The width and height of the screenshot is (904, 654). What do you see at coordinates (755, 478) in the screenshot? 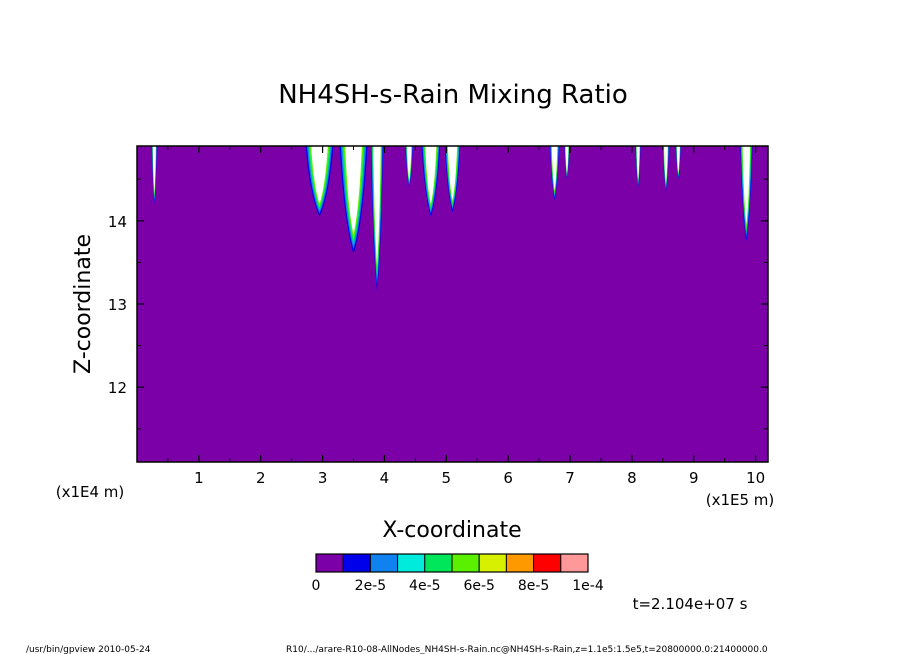
I see `x-tick-label: 10` at bounding box center [755, 478].